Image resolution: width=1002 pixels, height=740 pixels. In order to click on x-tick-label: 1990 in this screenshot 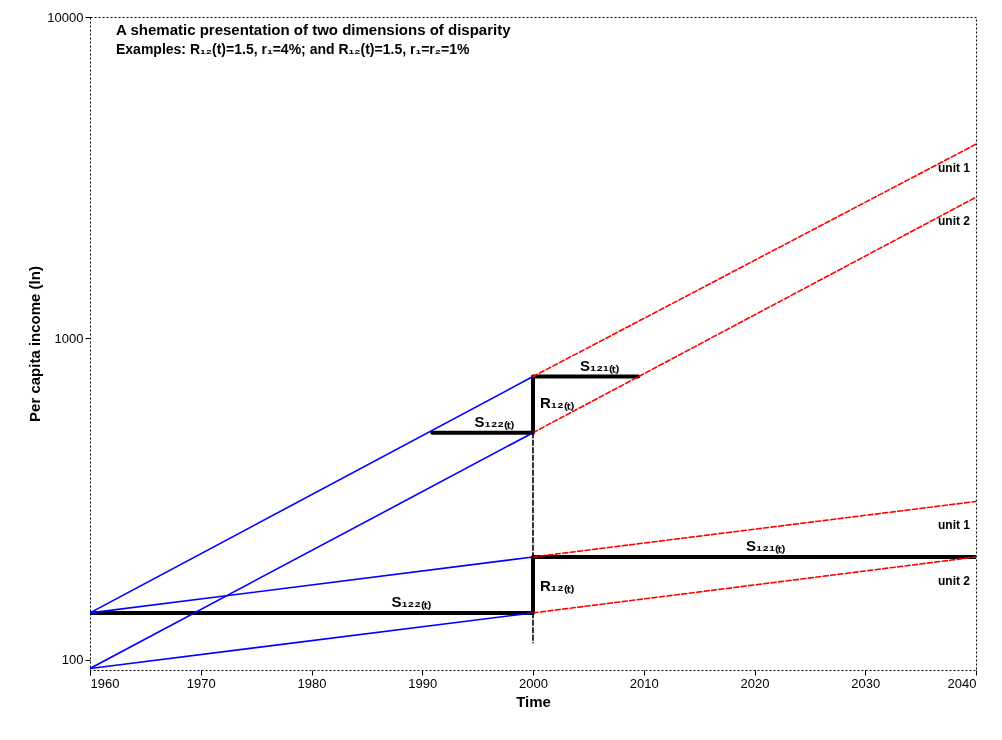, I will do `click(423, 683)`.